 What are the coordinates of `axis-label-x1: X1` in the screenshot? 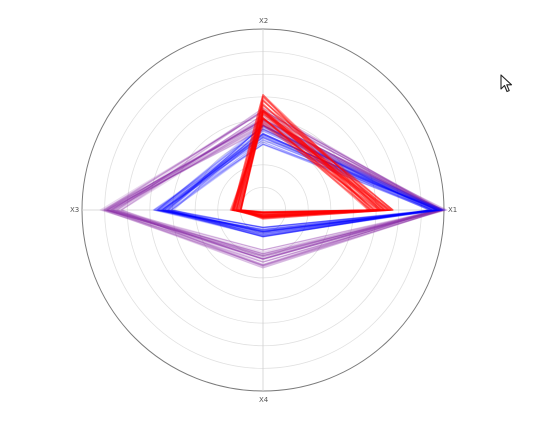 It's located at (452, 210).